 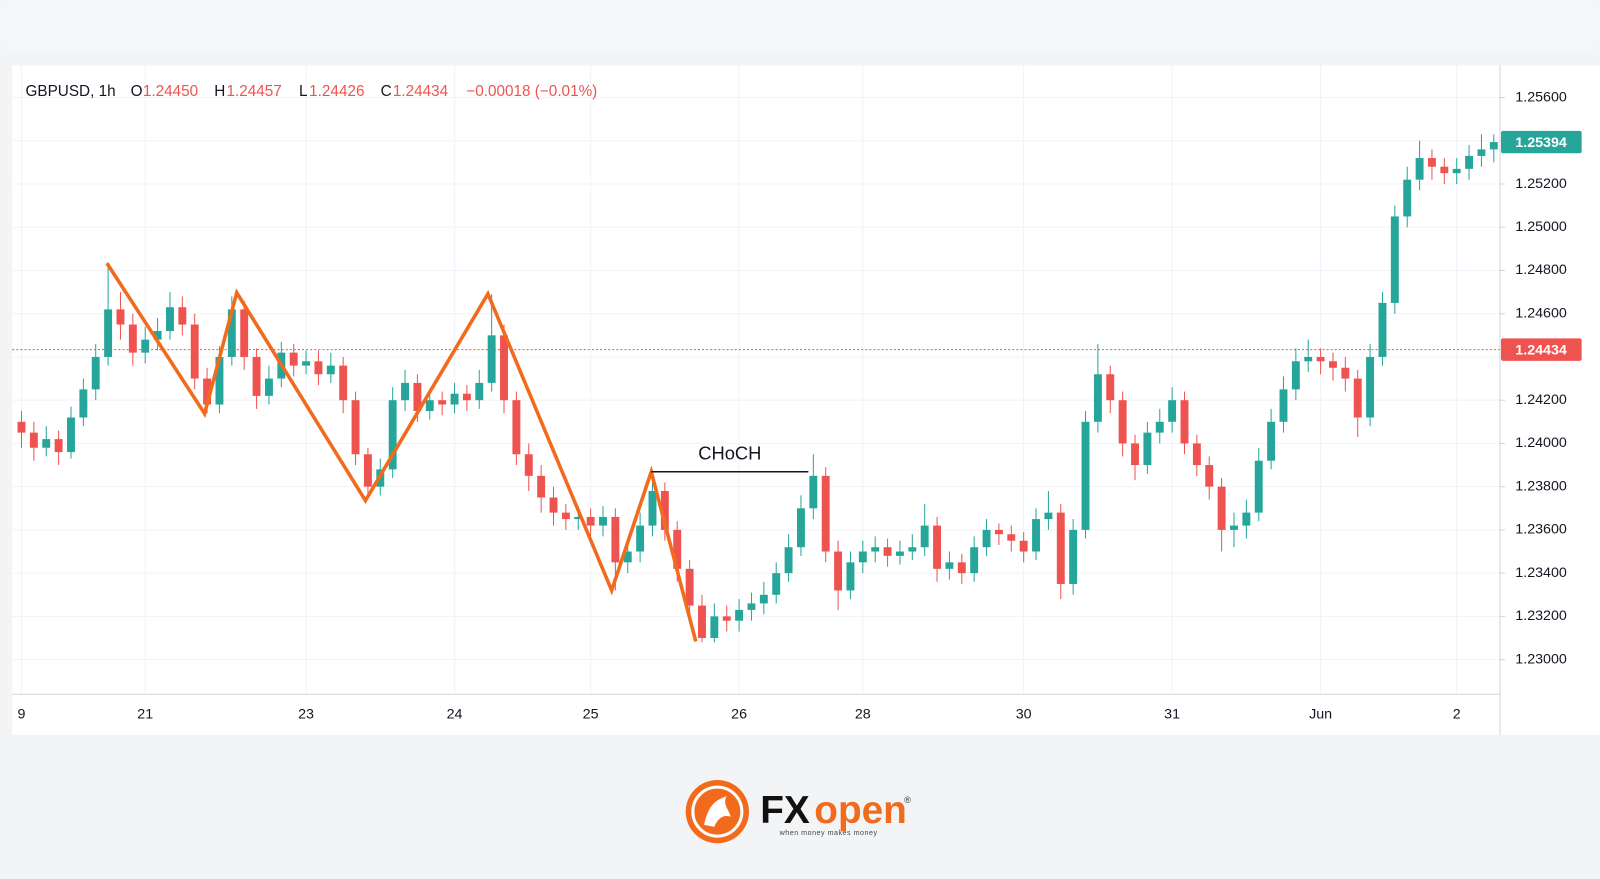 I want to click on last-price-tag, so click(x=1541, y=142).